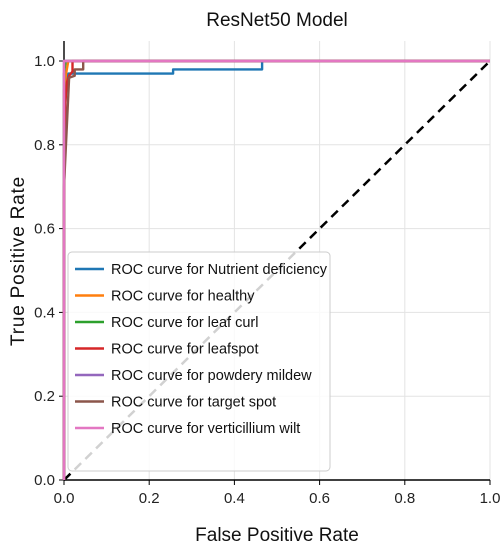 The height and width of the screenshot is (550, 504). I want to click on x-tick-label: 1.0, so click(490, 498).